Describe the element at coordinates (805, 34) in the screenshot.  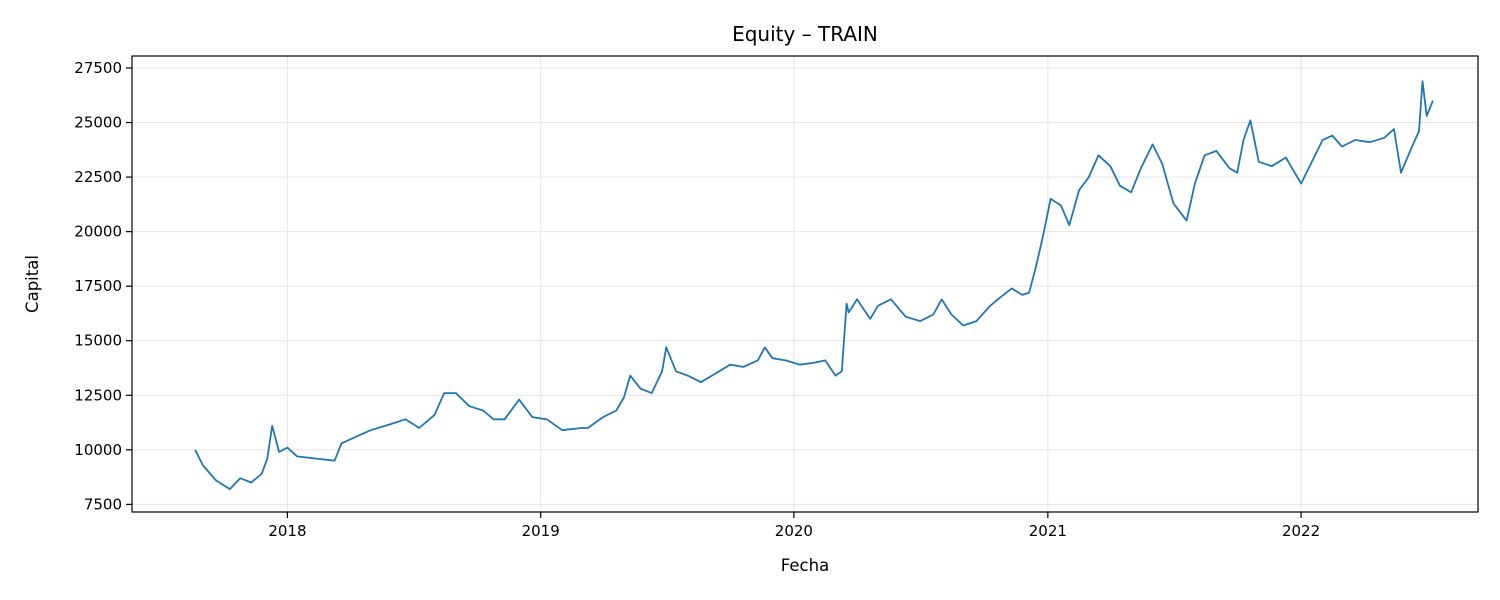
I see `chart-title: Equity – TRAIN` at that location.